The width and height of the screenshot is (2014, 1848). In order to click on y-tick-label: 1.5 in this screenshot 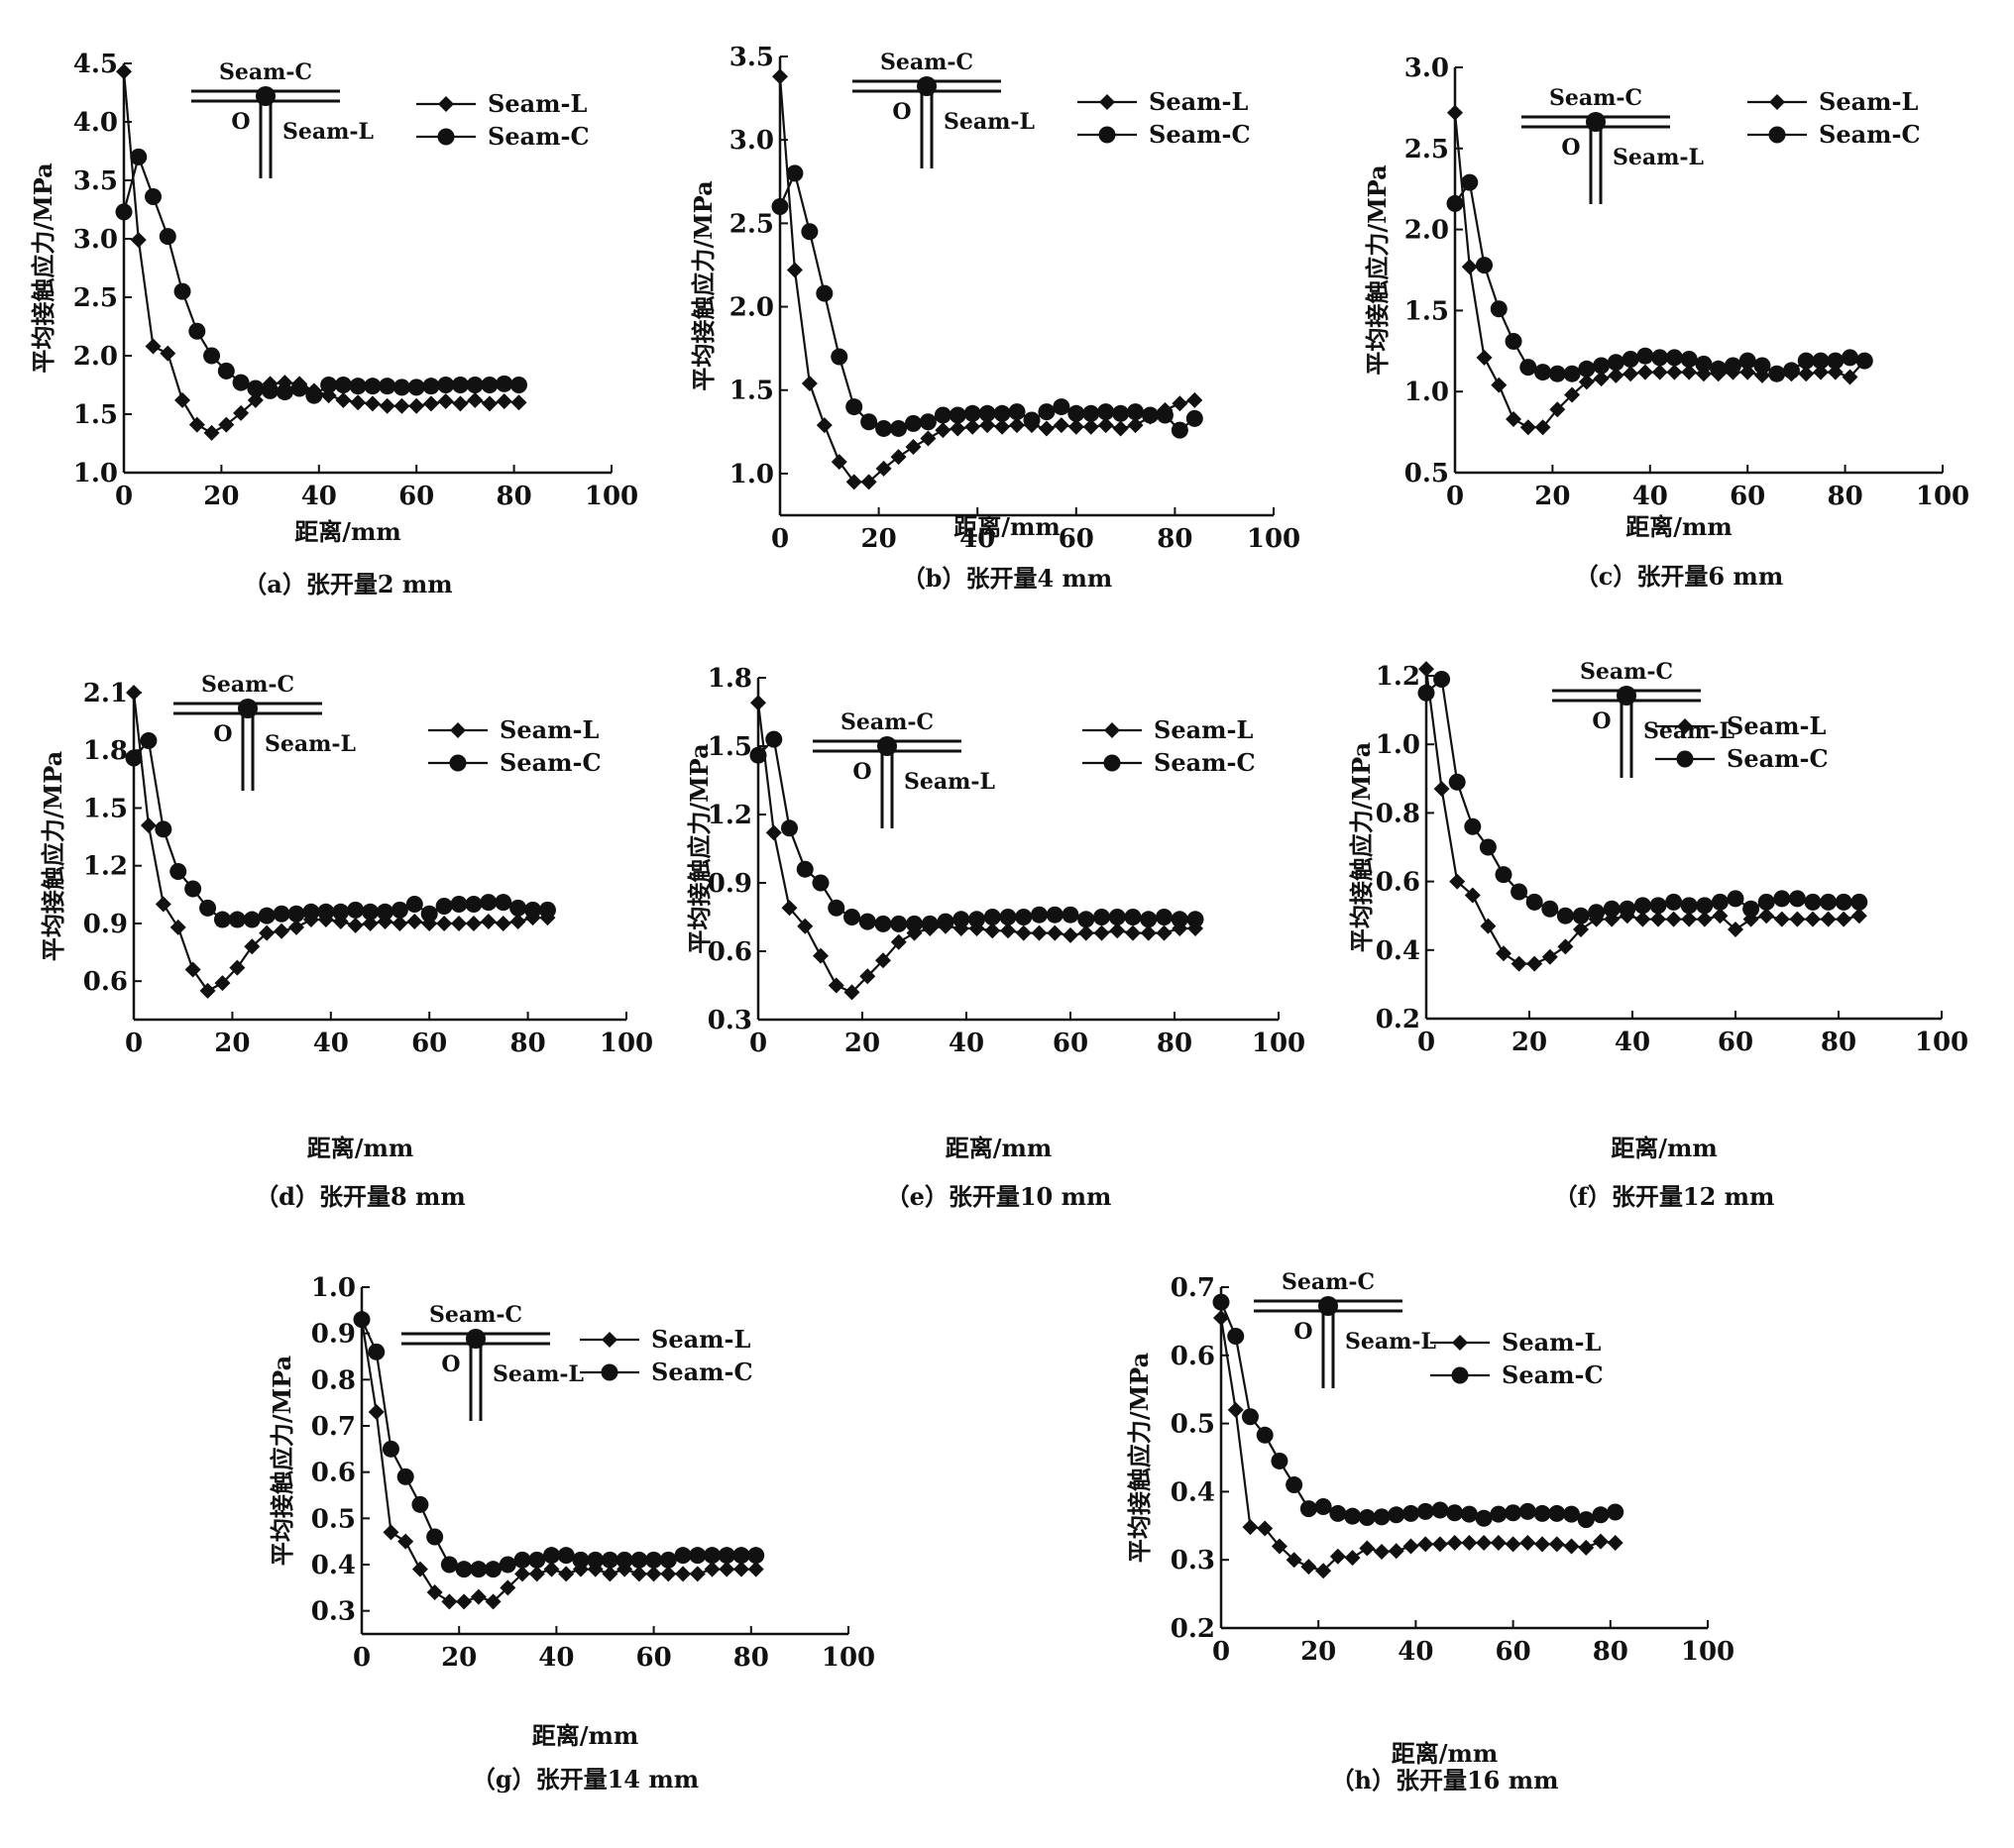, I will do `click(752, 391)`.